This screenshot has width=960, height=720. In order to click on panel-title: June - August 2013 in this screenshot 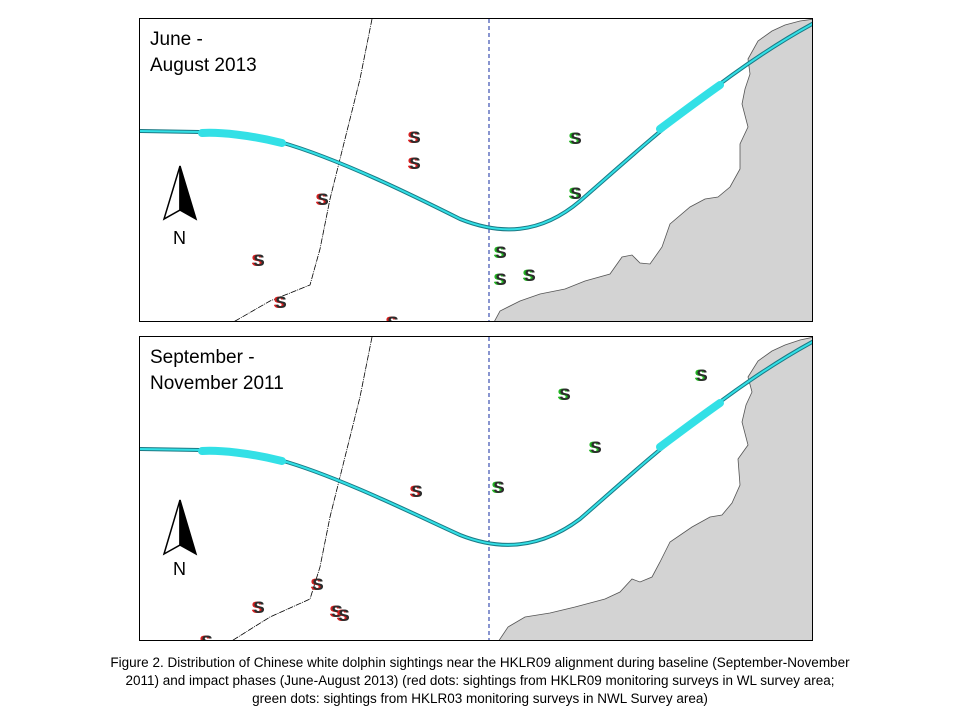, I will do `click(203, 52)`.